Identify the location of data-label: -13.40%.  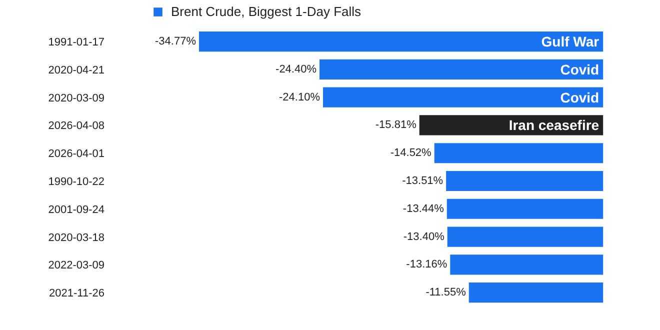
(424, 236).